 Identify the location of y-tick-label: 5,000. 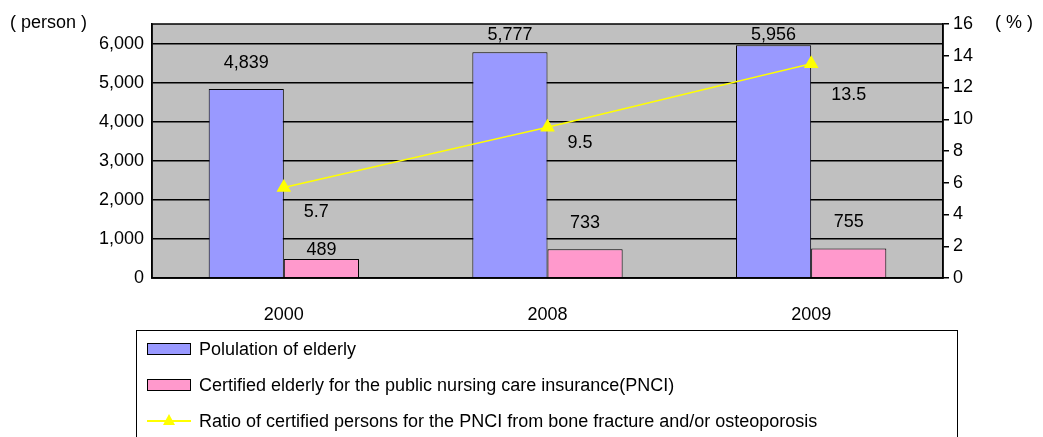
(121, 81).